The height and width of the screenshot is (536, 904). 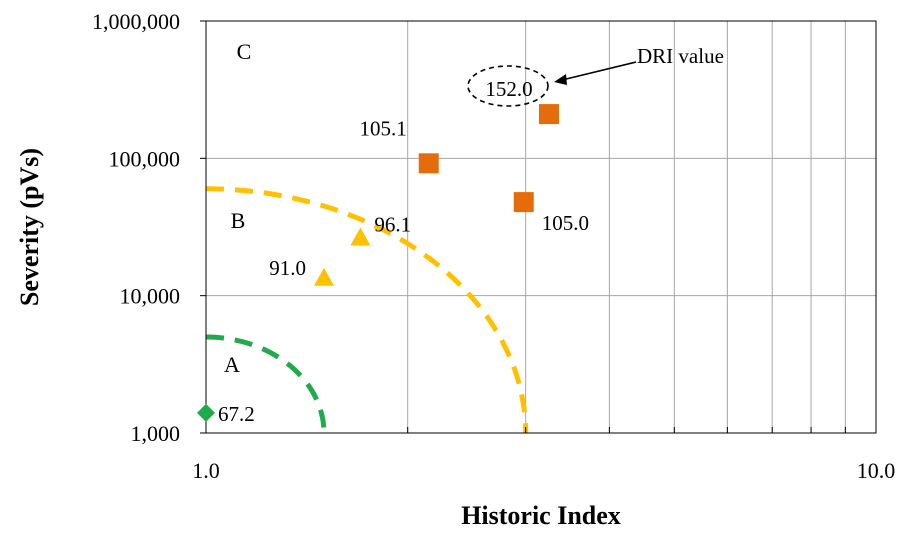 I want to click on data-point-diamond, so click(x=206, y=412).